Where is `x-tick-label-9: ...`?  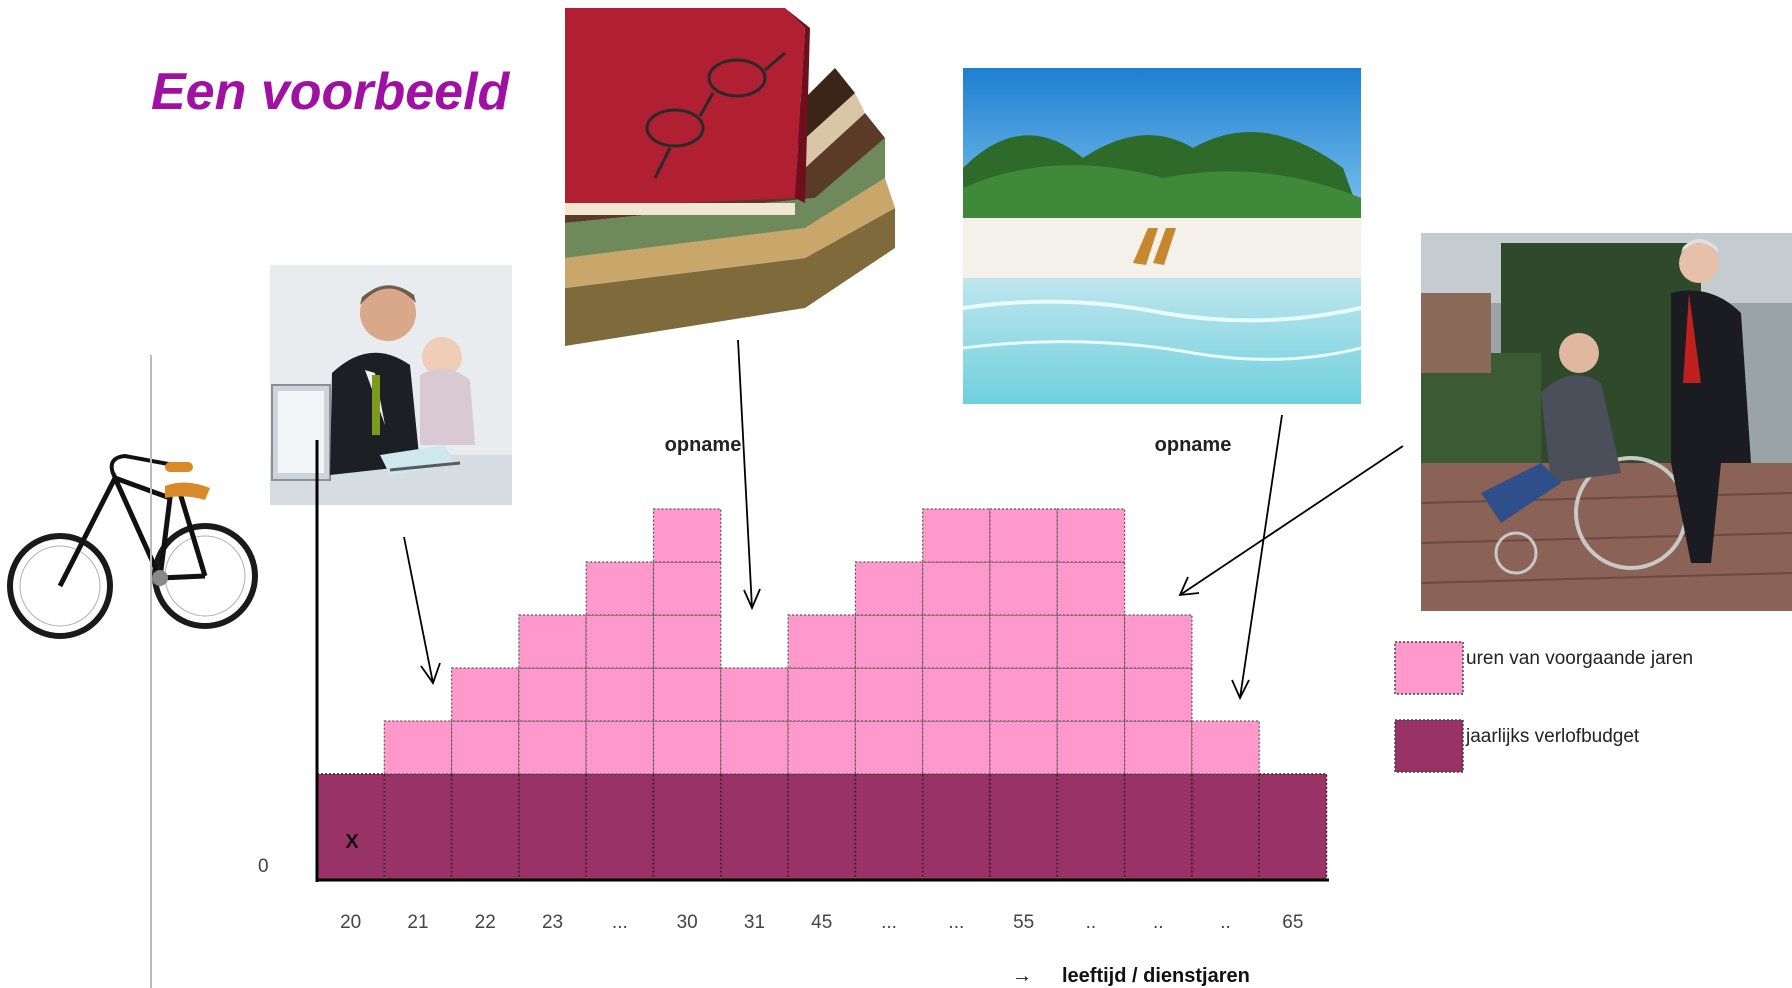 x-tick-label-9: ... is located at coordinates (956, 922).